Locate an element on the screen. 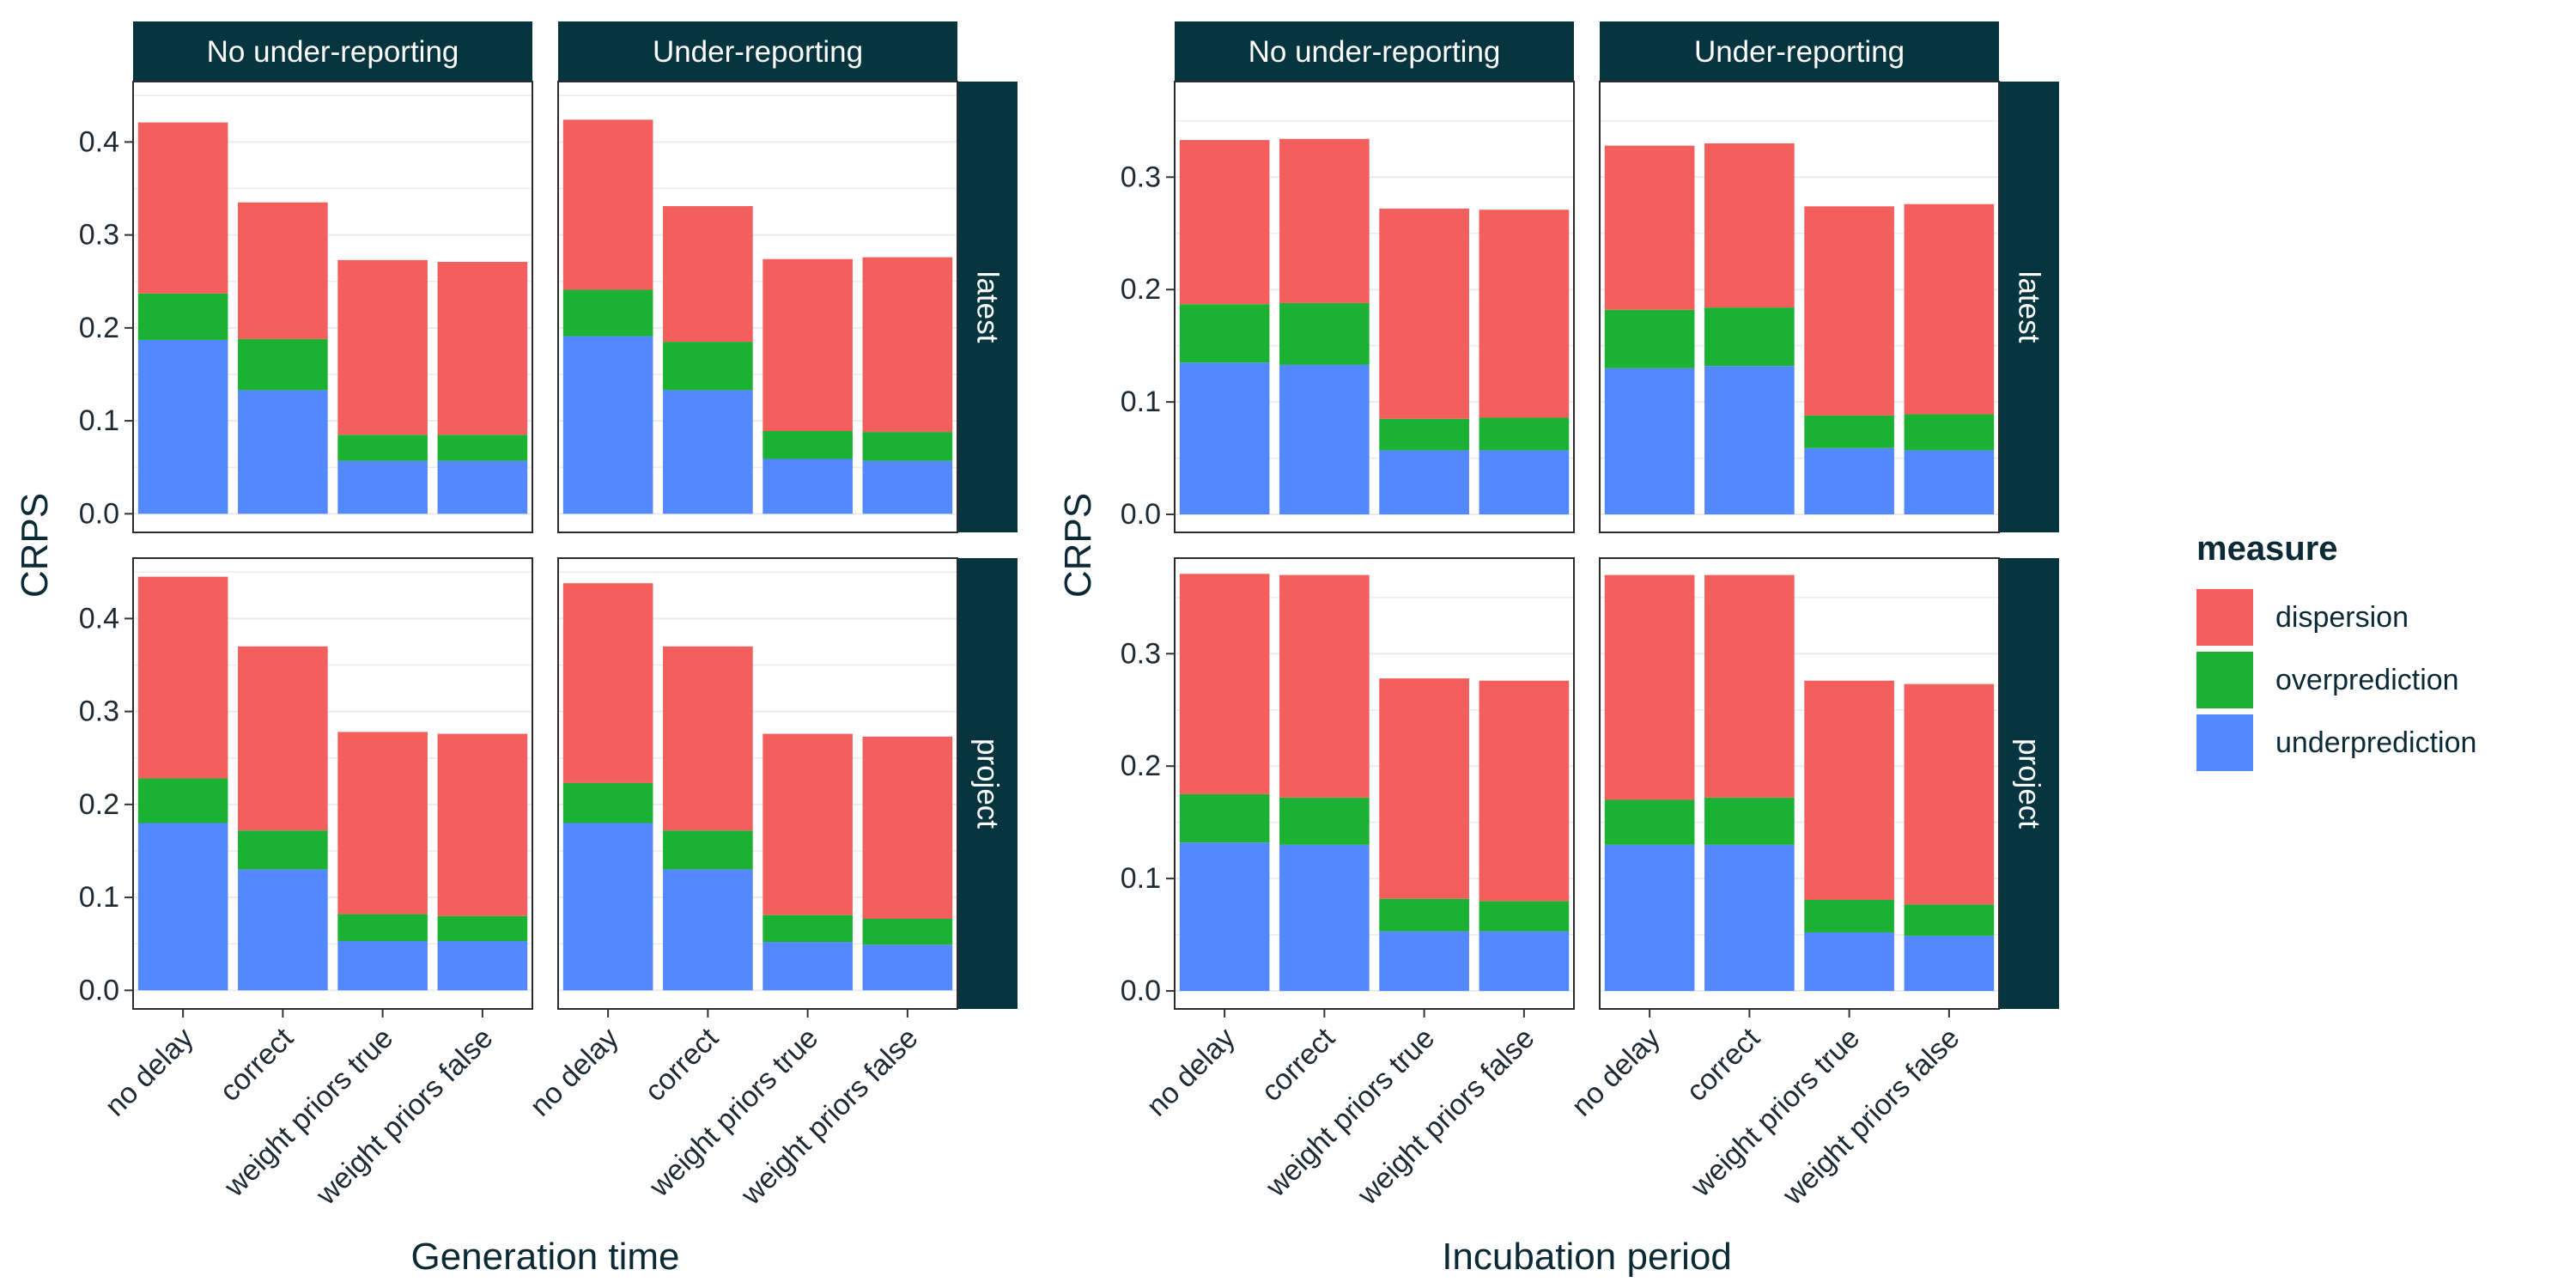 This screenshot has width=2576, height=1288. facet-strip-no-under-reporting is located at coordinates (333, 52).